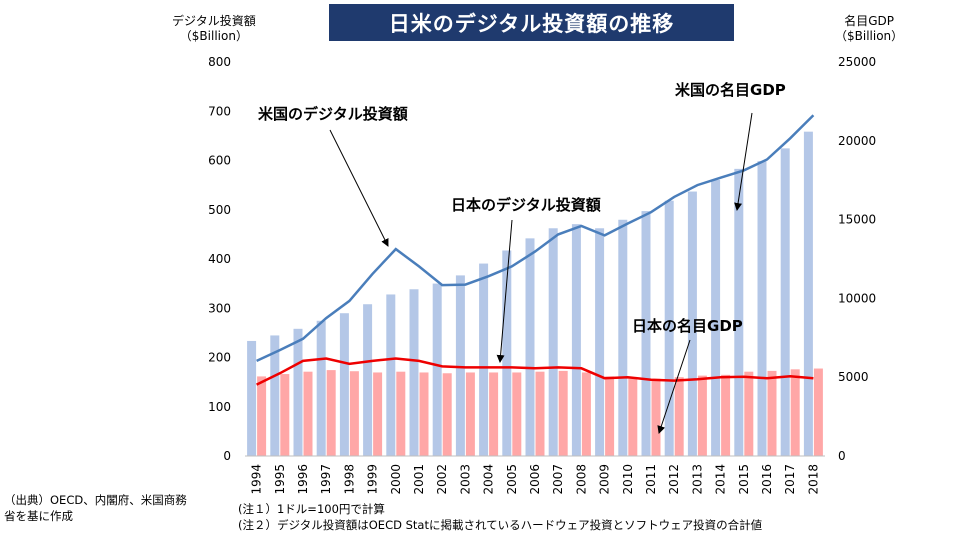  Describe the element at coordinates (842, 456) in the screenshot. I see `right-axis-tick-label: 0` at that location.